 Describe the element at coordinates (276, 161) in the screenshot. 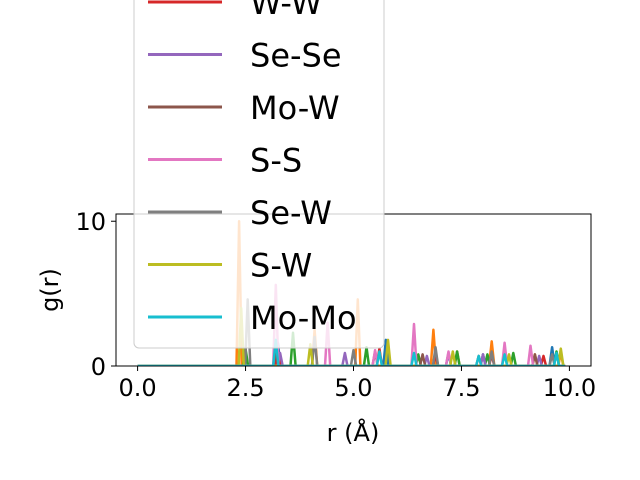

I see `legend-label: S-S` at that location.